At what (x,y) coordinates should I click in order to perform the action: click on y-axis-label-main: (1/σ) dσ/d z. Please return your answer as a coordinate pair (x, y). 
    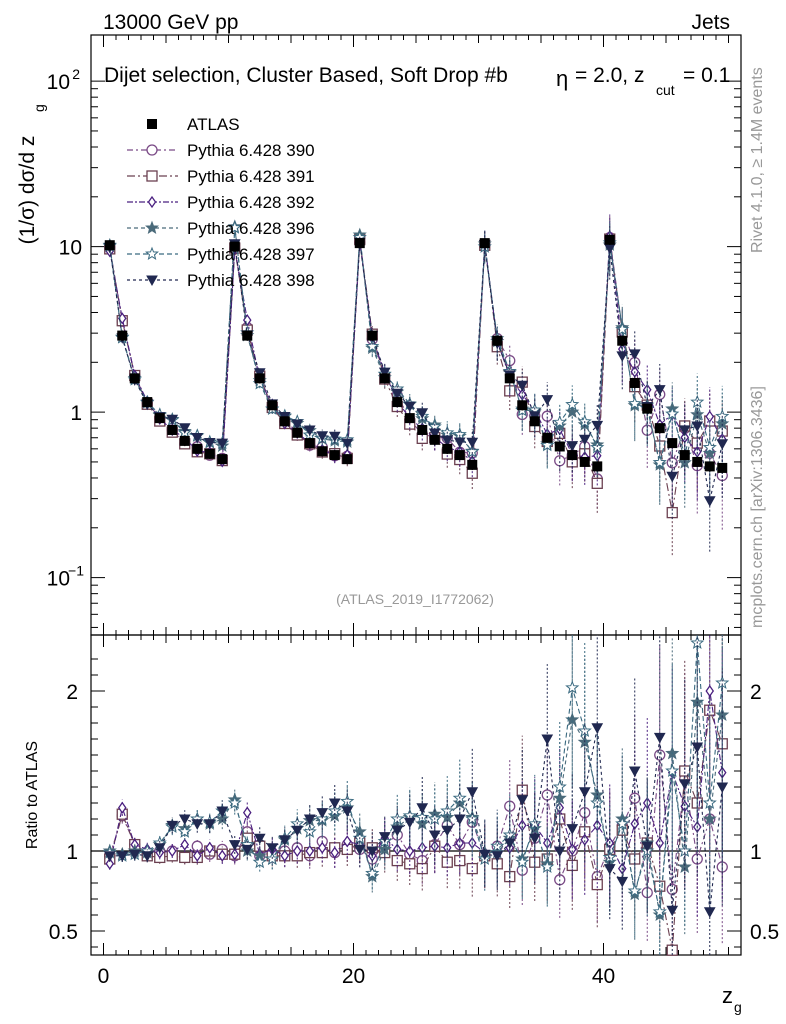
    Looking at the image, I should click on (27, 190).